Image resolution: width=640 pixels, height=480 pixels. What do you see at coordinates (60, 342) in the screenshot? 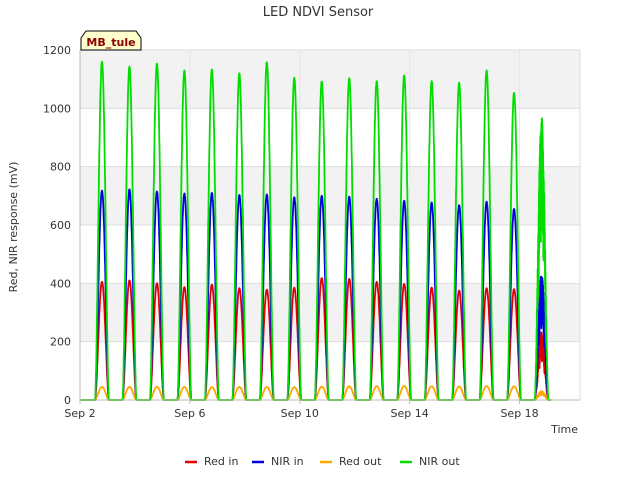
I see `y-tick-label: 200` at bounding box center [60, 342].